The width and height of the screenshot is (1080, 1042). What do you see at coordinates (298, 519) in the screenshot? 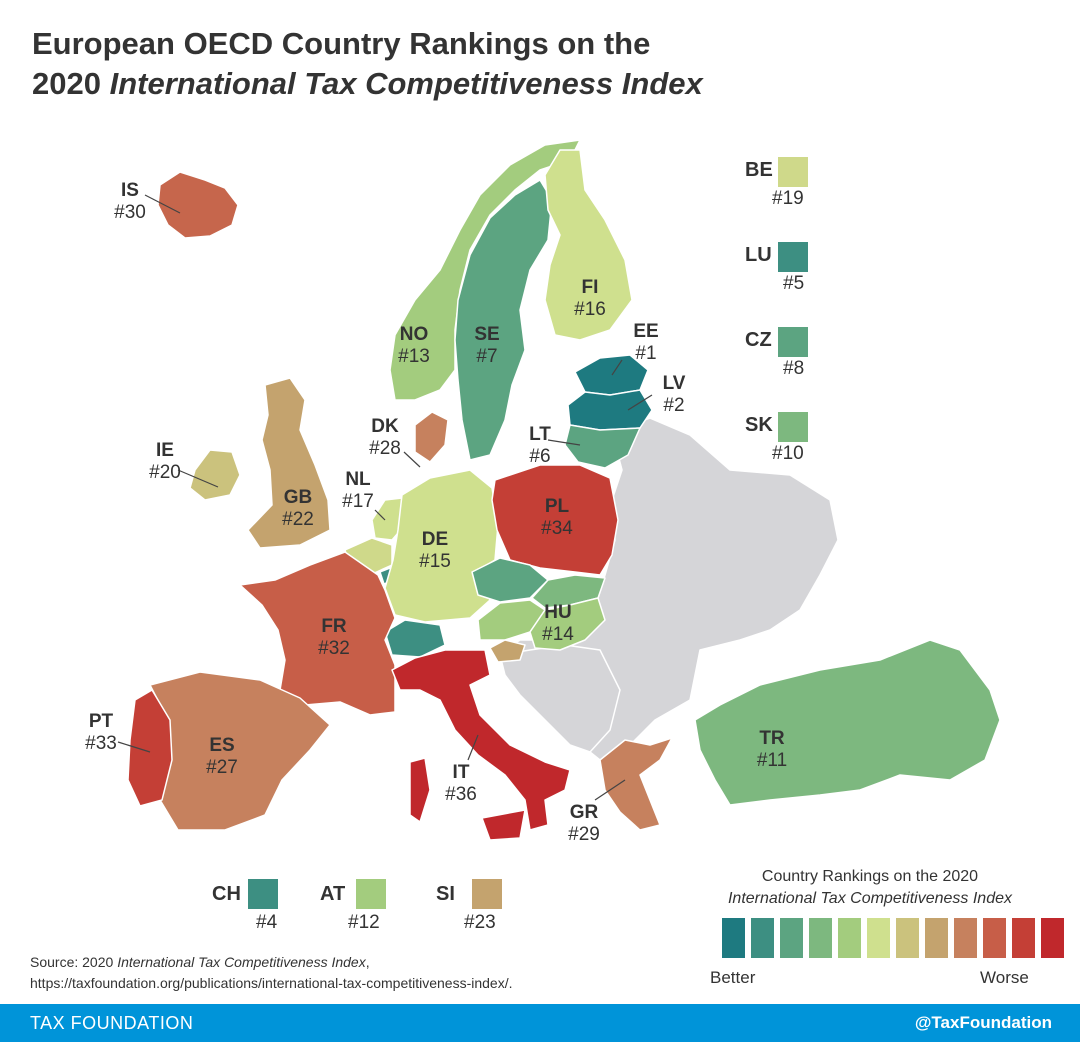
I see `country-rank-GB: #22` at bounding box center [298, 519].